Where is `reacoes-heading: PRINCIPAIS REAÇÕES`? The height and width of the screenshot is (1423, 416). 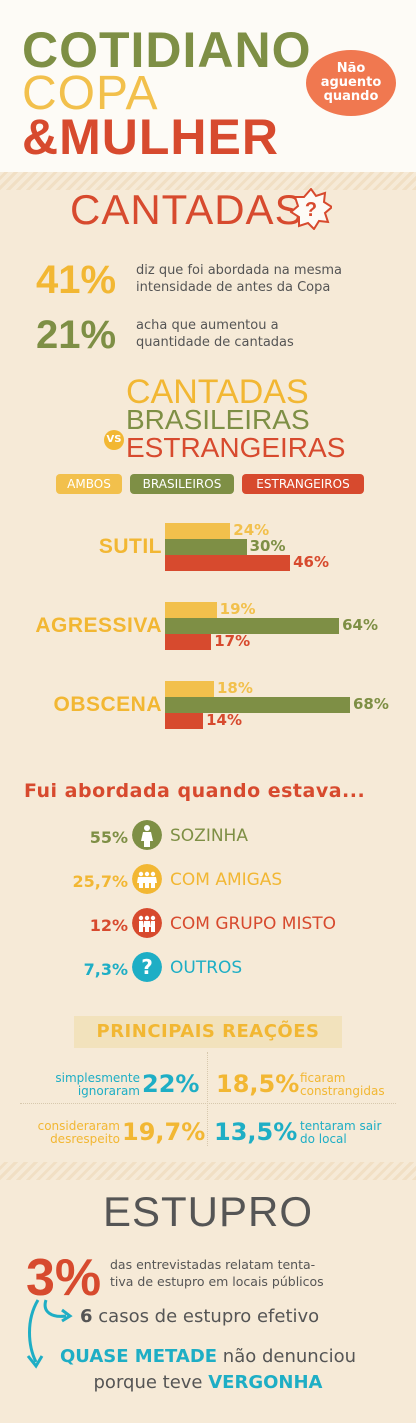 reacoes-heading: PRINCIPAIS REAÇÕES is located at coordinates (208, 1032).